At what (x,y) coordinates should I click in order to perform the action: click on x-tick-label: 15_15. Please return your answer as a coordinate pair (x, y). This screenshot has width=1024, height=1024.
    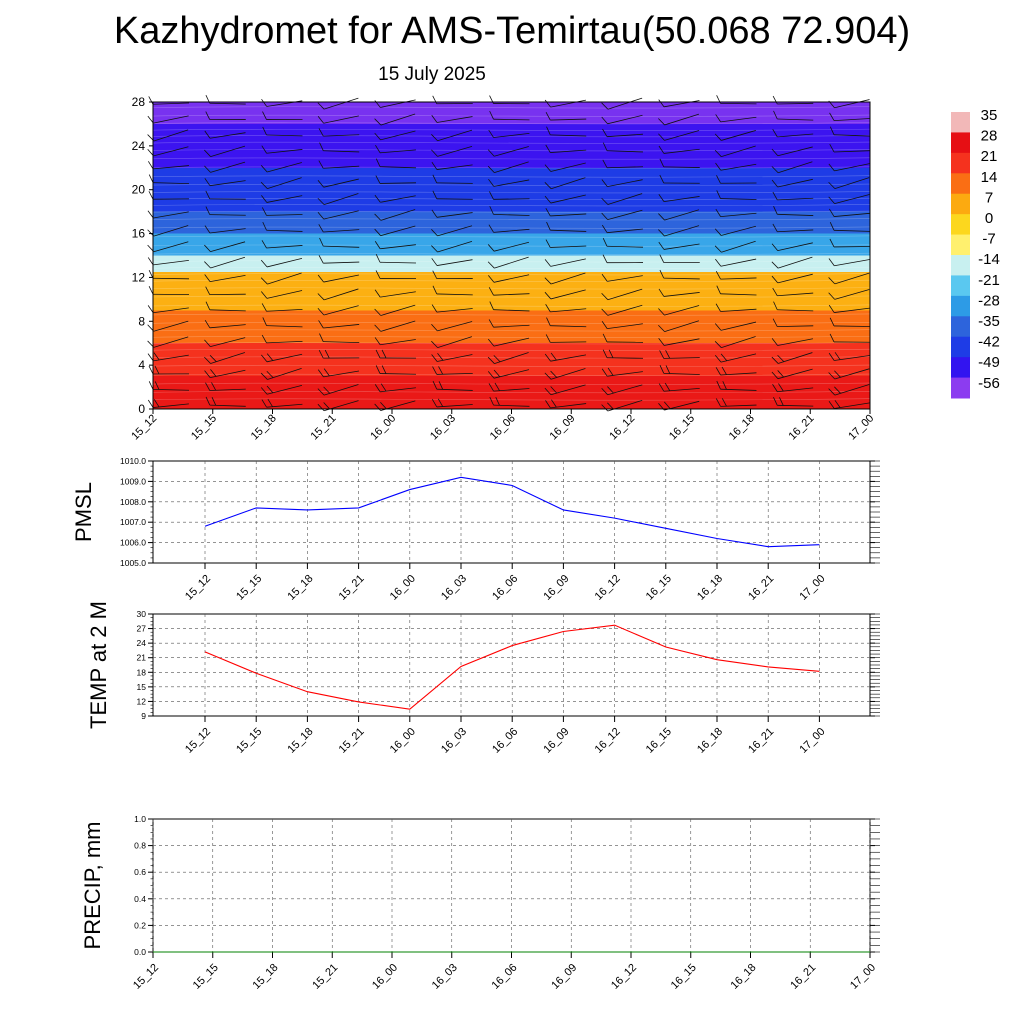
    Looking at the image, I should click on (204, 427).